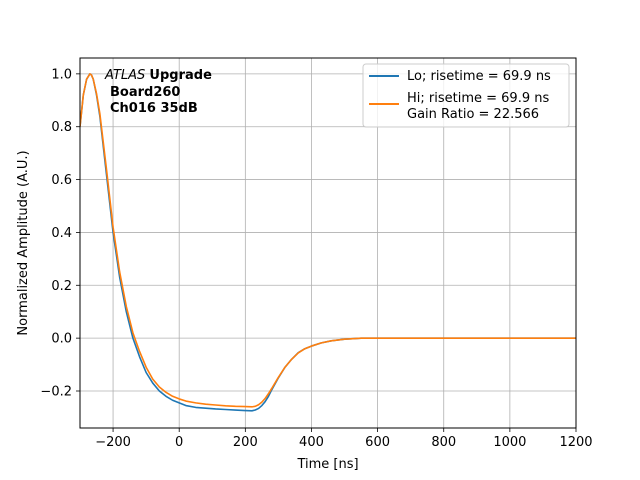 This screenshot has width=640, height=480. Describe the element at coordinates (113, 442) in the screenshot. I see `x-tick-label: −200` at that location.